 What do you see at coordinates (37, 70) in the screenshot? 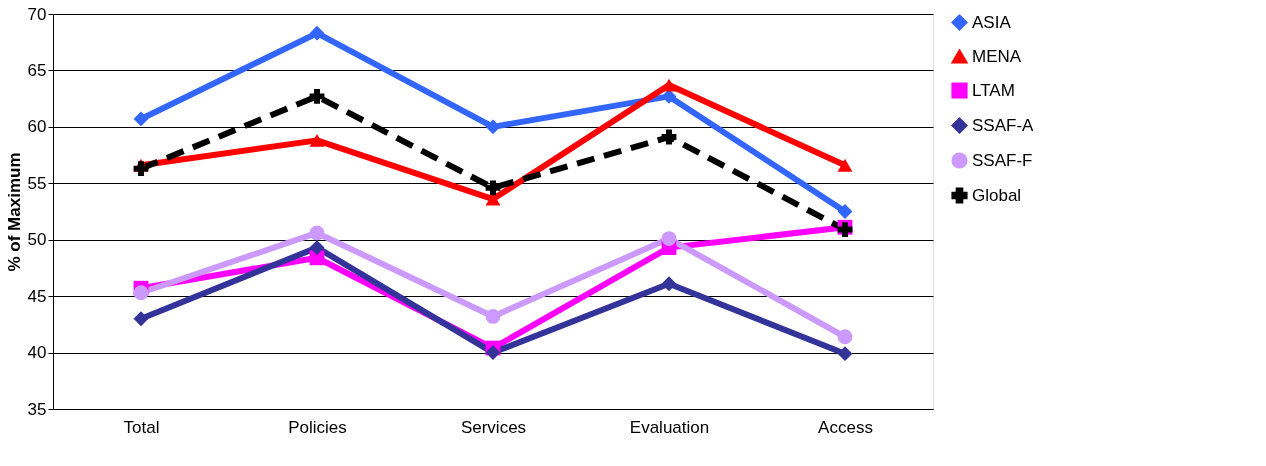
I see `y-tick-label: 65` at bounding box center [37, 70].